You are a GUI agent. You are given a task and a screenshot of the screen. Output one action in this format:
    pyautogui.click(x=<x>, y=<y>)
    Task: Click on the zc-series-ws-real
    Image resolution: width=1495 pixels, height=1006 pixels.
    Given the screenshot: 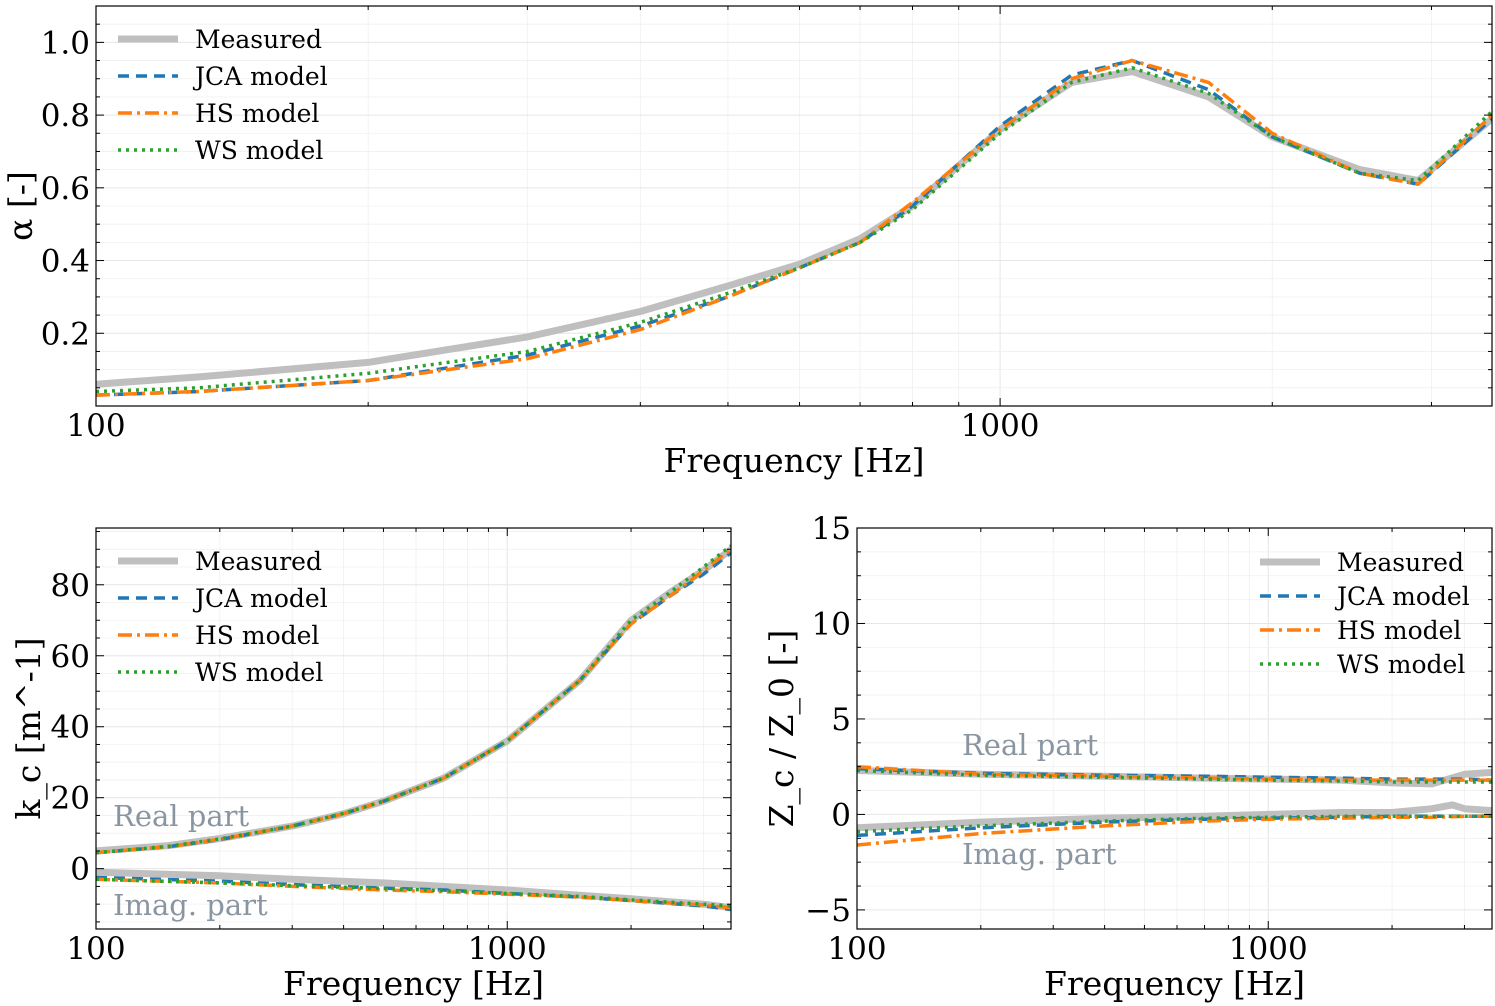 What is the action you would take?
    pyautogui.click(x=1174, y=776)
    